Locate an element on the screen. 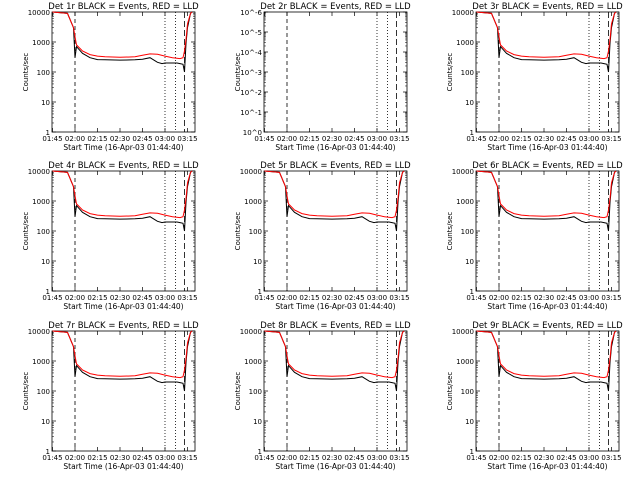  y-tick-label: 10^-4 is located at coordinates (251, 53).